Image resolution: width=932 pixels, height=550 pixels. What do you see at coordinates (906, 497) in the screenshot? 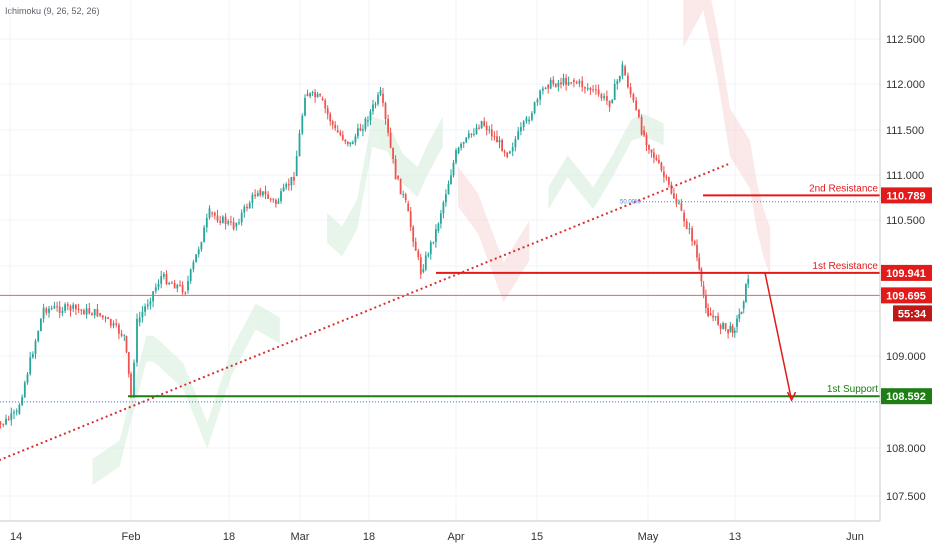
I see `y-tick-label: 107.500` at bounding box center [906, 497].